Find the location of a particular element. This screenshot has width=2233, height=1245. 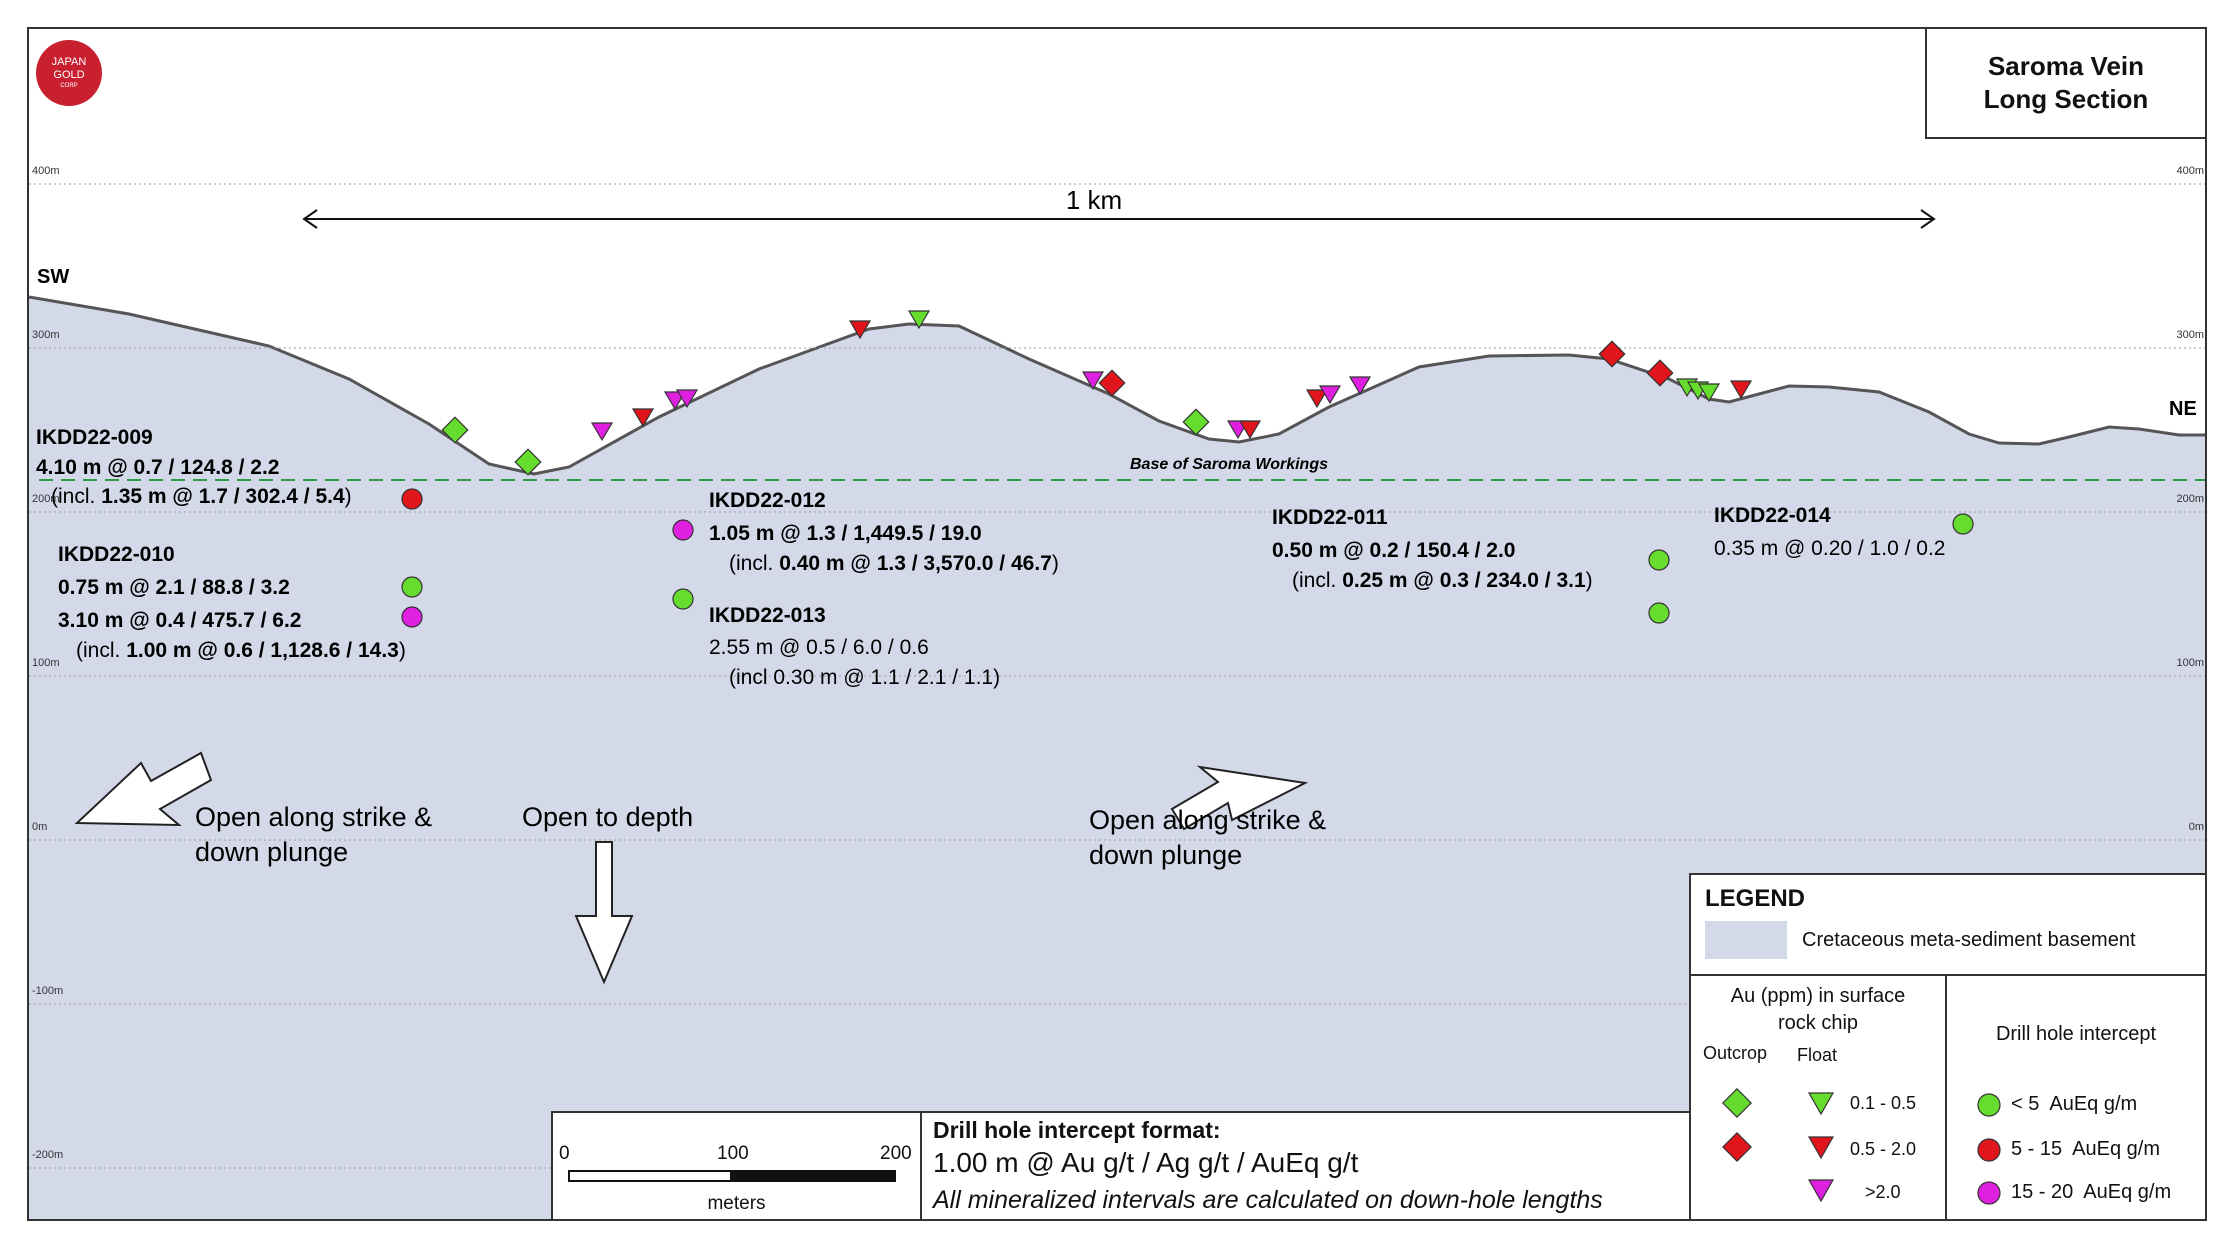

scale-unit: meters is located at coordinates (736, 1203).